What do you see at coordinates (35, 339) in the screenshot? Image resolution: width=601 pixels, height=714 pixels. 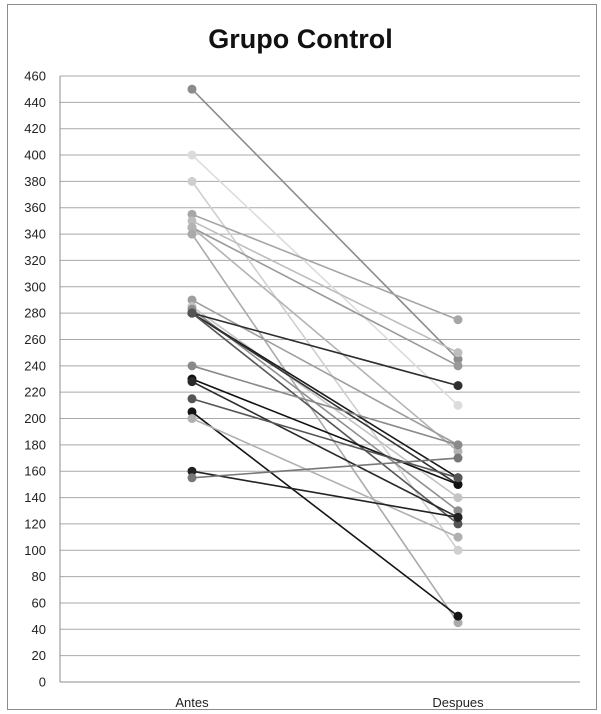 I see `y-tick-label: 260` at bounding box center [35, 339].